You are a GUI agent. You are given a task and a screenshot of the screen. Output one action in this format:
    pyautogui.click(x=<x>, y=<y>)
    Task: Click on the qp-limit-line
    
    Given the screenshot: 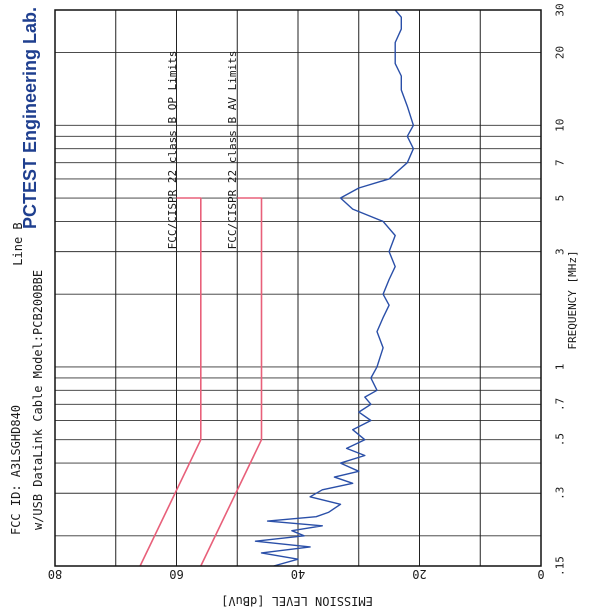 What is the action you would take?
    pyautogui.click(x=170, y=382)
    